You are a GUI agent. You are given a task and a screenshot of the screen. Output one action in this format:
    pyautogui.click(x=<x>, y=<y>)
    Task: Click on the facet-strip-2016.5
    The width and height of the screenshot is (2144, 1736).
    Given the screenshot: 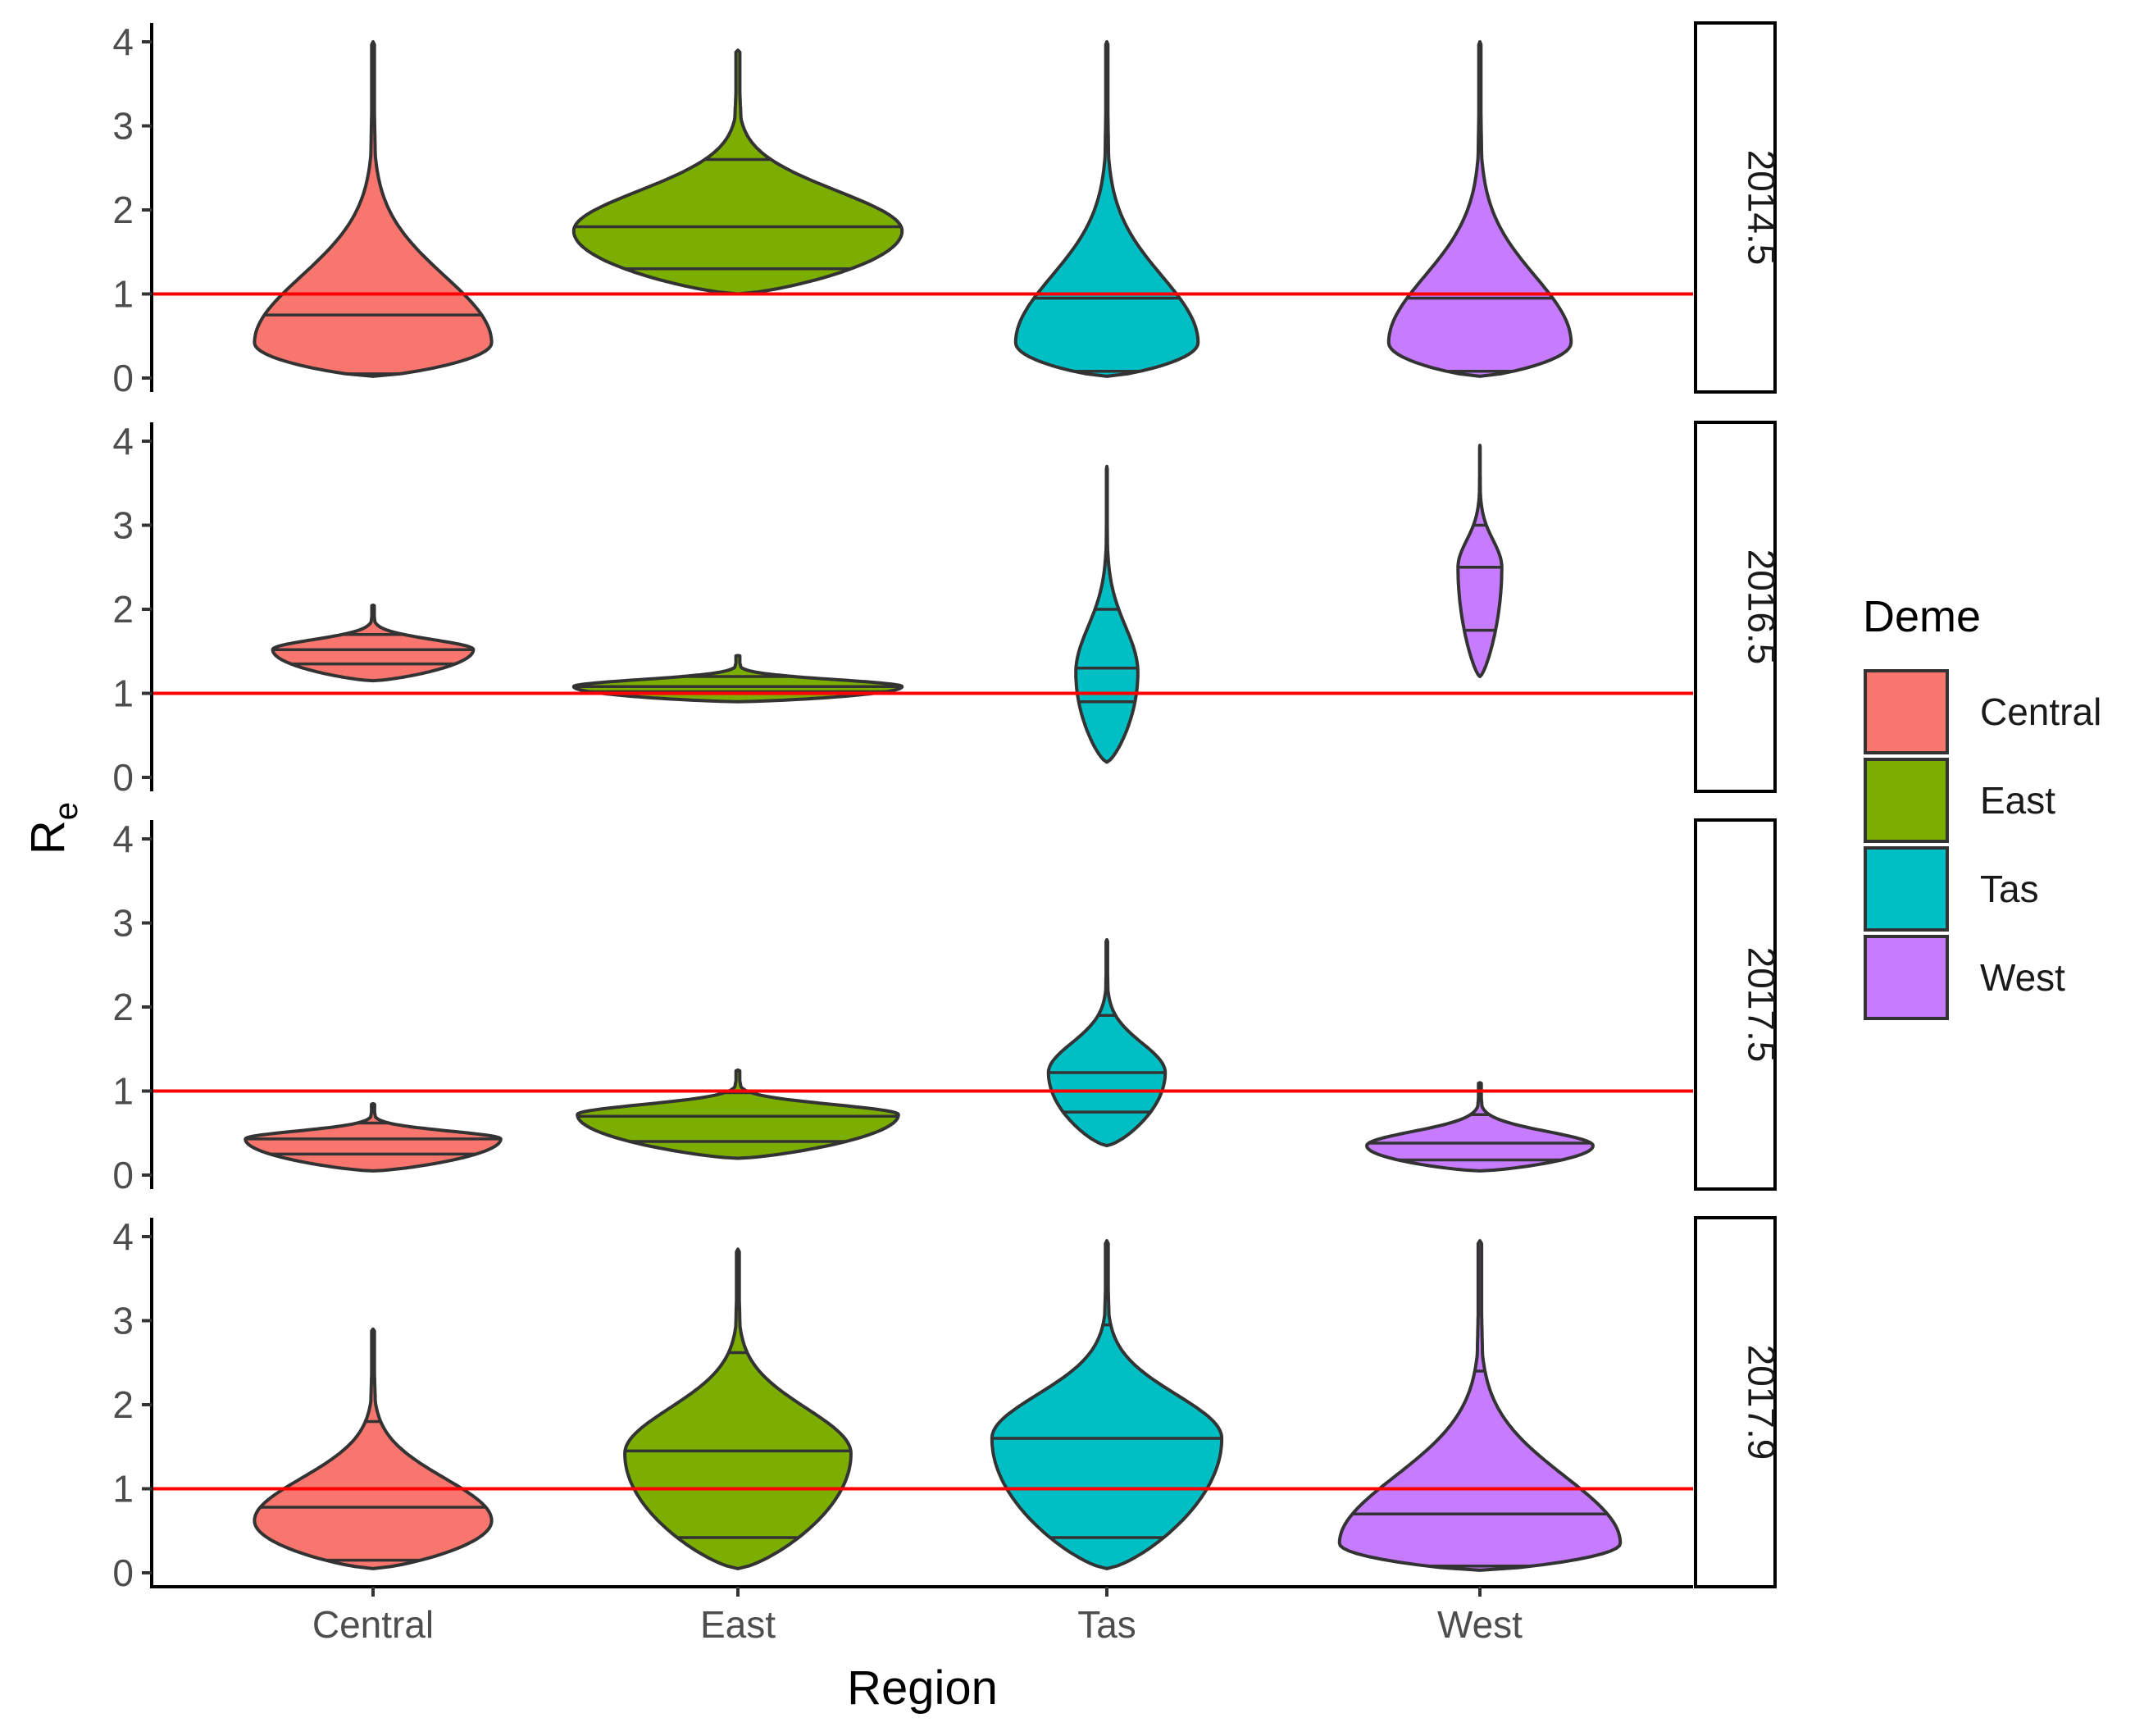 What is the action you would take?
    pyautogui.click(x=1736, y=607)
    